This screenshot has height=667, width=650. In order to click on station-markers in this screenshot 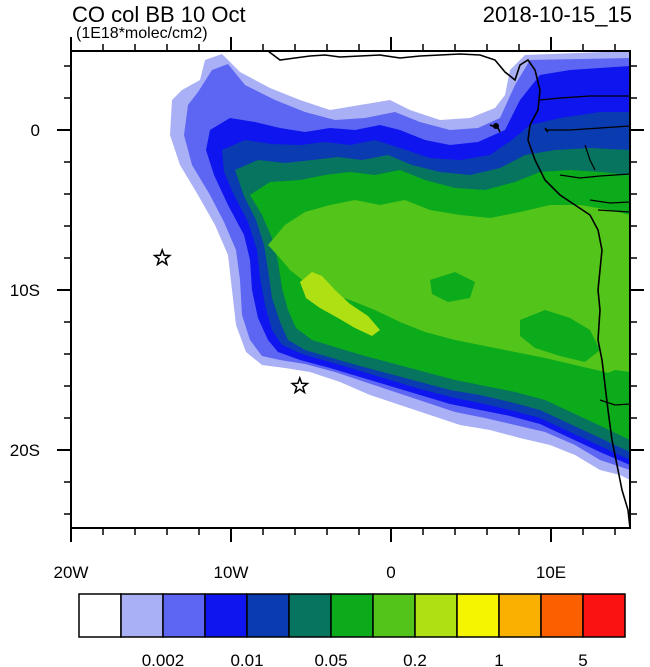, I will do `click(231, 321)`.